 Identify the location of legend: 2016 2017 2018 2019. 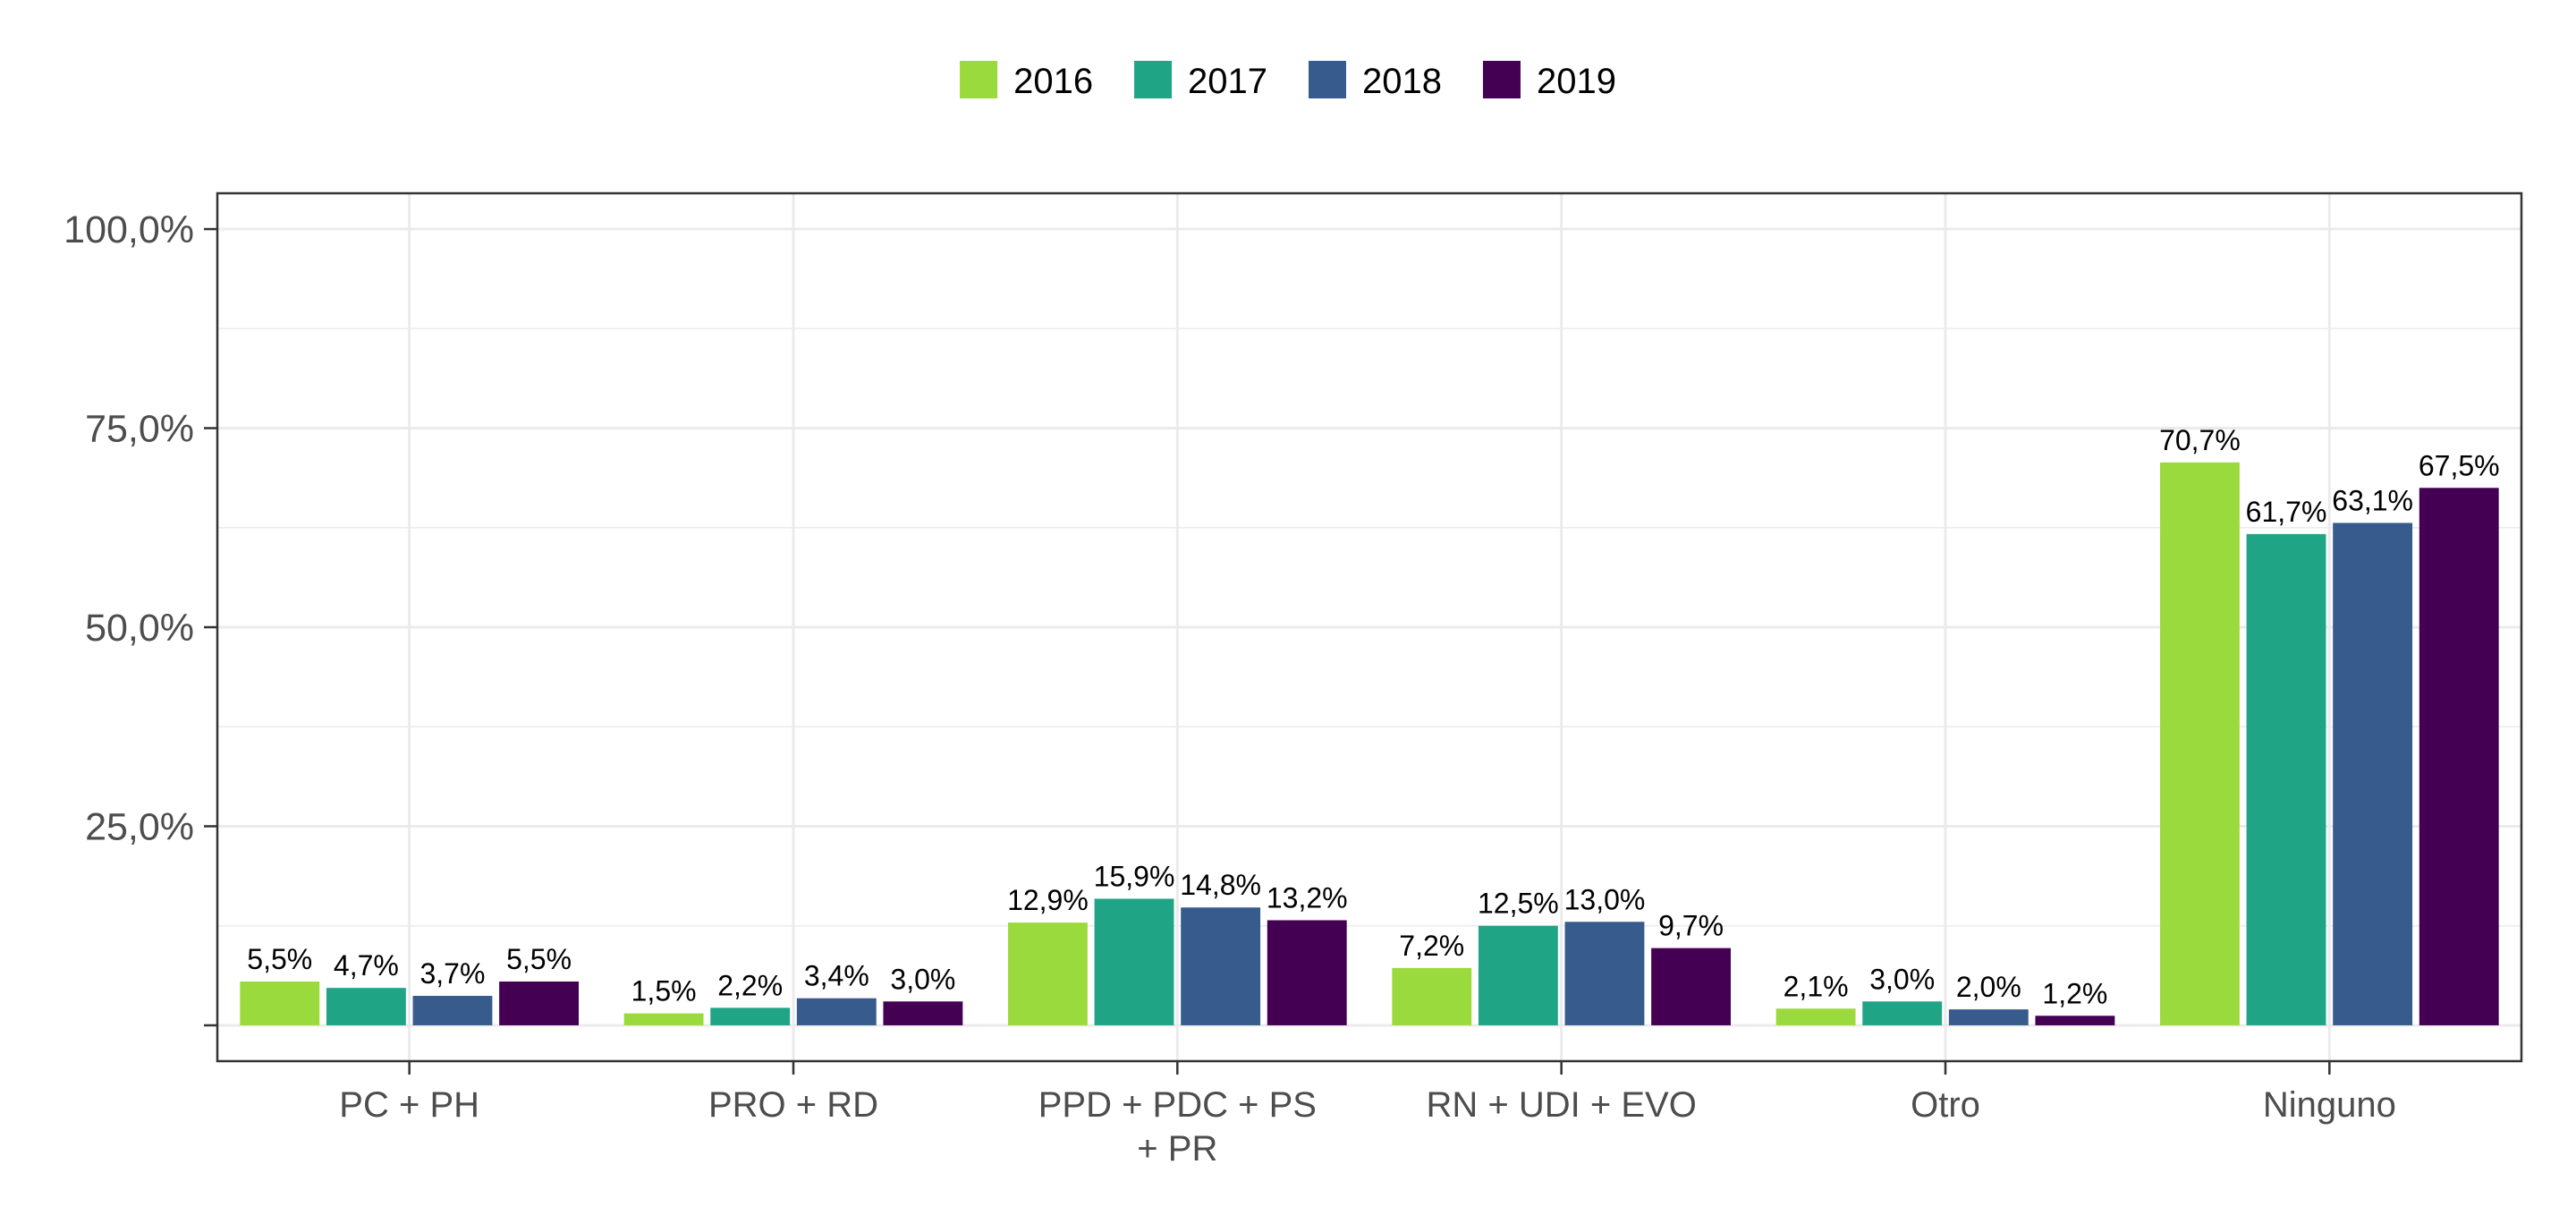
(1288, 81).